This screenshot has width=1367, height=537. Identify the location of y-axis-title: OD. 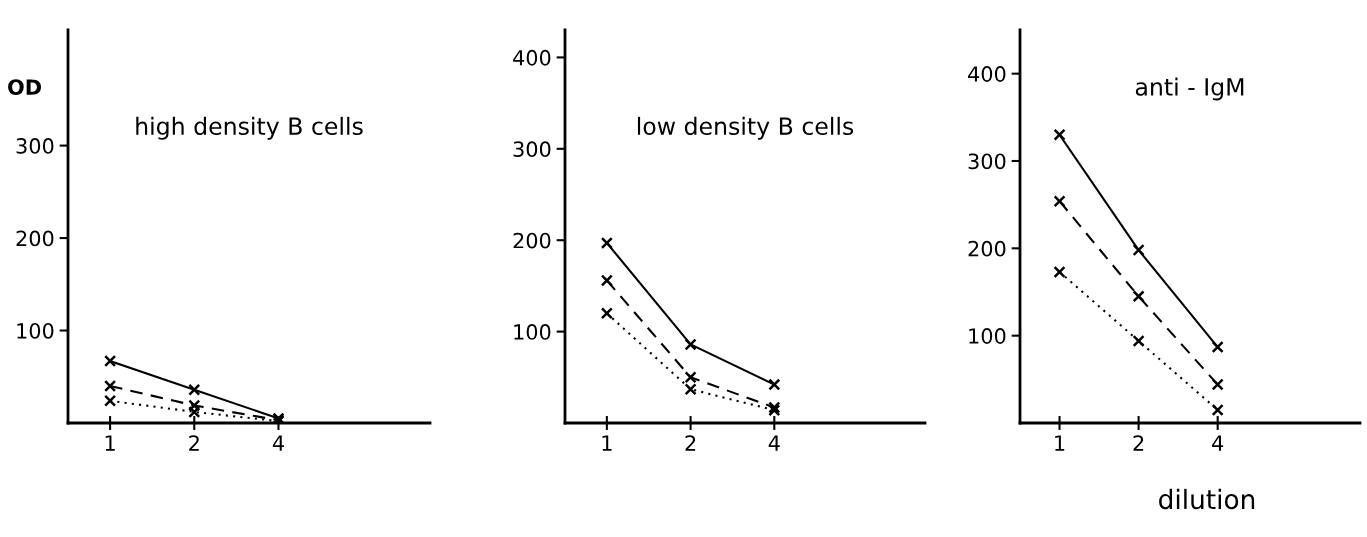
(24, 87).